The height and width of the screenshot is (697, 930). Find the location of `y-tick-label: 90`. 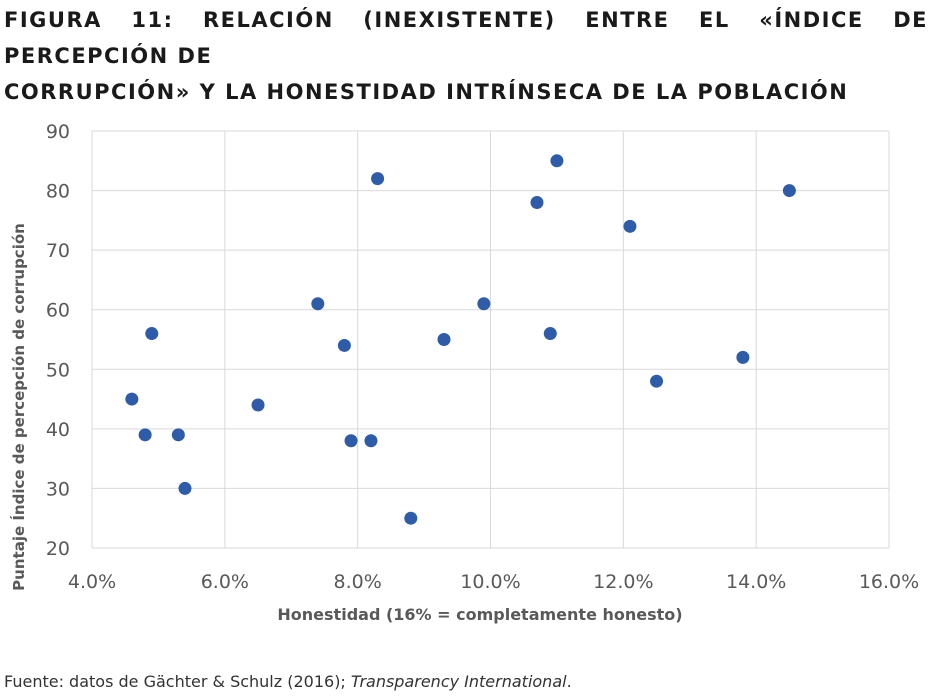

y-tick-label: 90 is located at coordinates (58, 132).